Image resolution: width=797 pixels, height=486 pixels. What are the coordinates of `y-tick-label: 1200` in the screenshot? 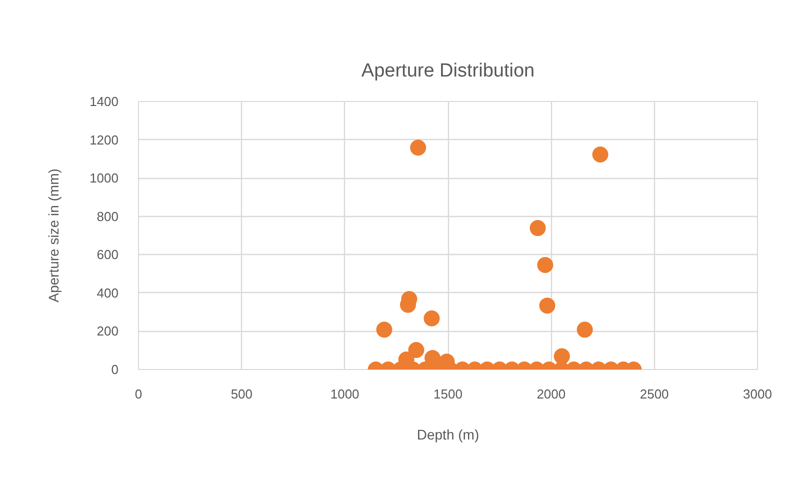 It's located at (104, 140).